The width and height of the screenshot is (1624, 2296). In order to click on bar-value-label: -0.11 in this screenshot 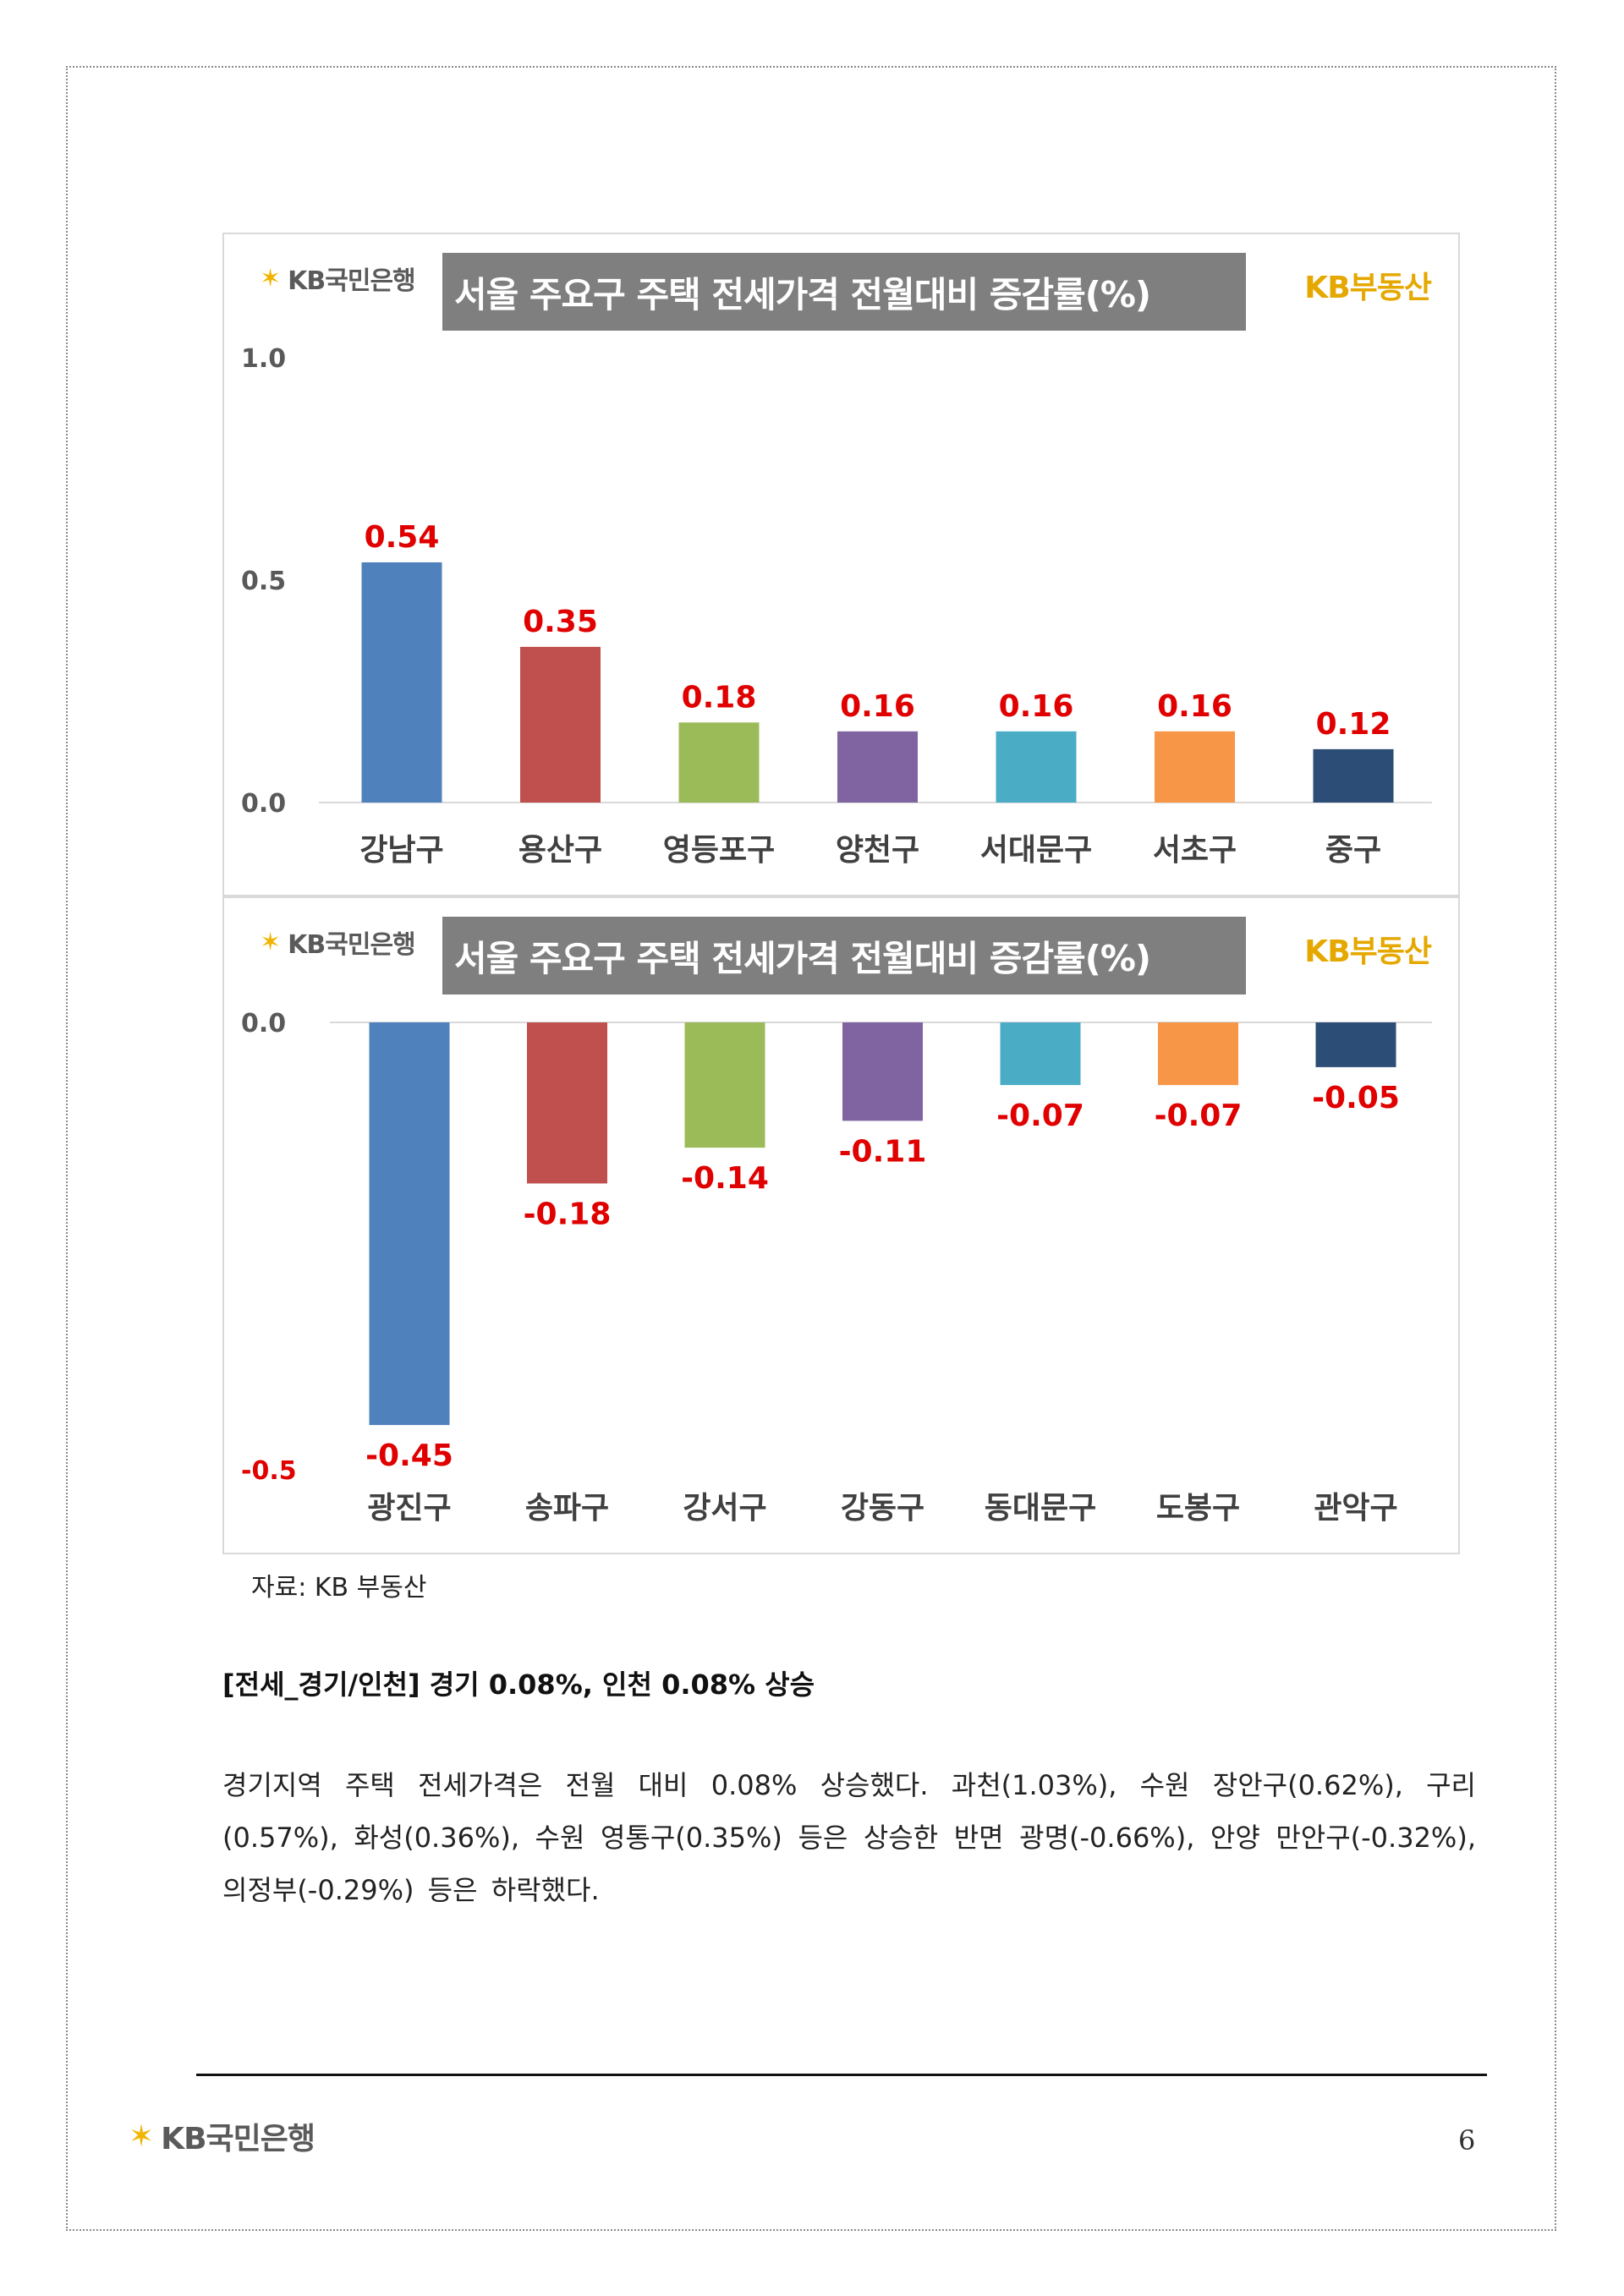, I will do `click(883, 1151)`.